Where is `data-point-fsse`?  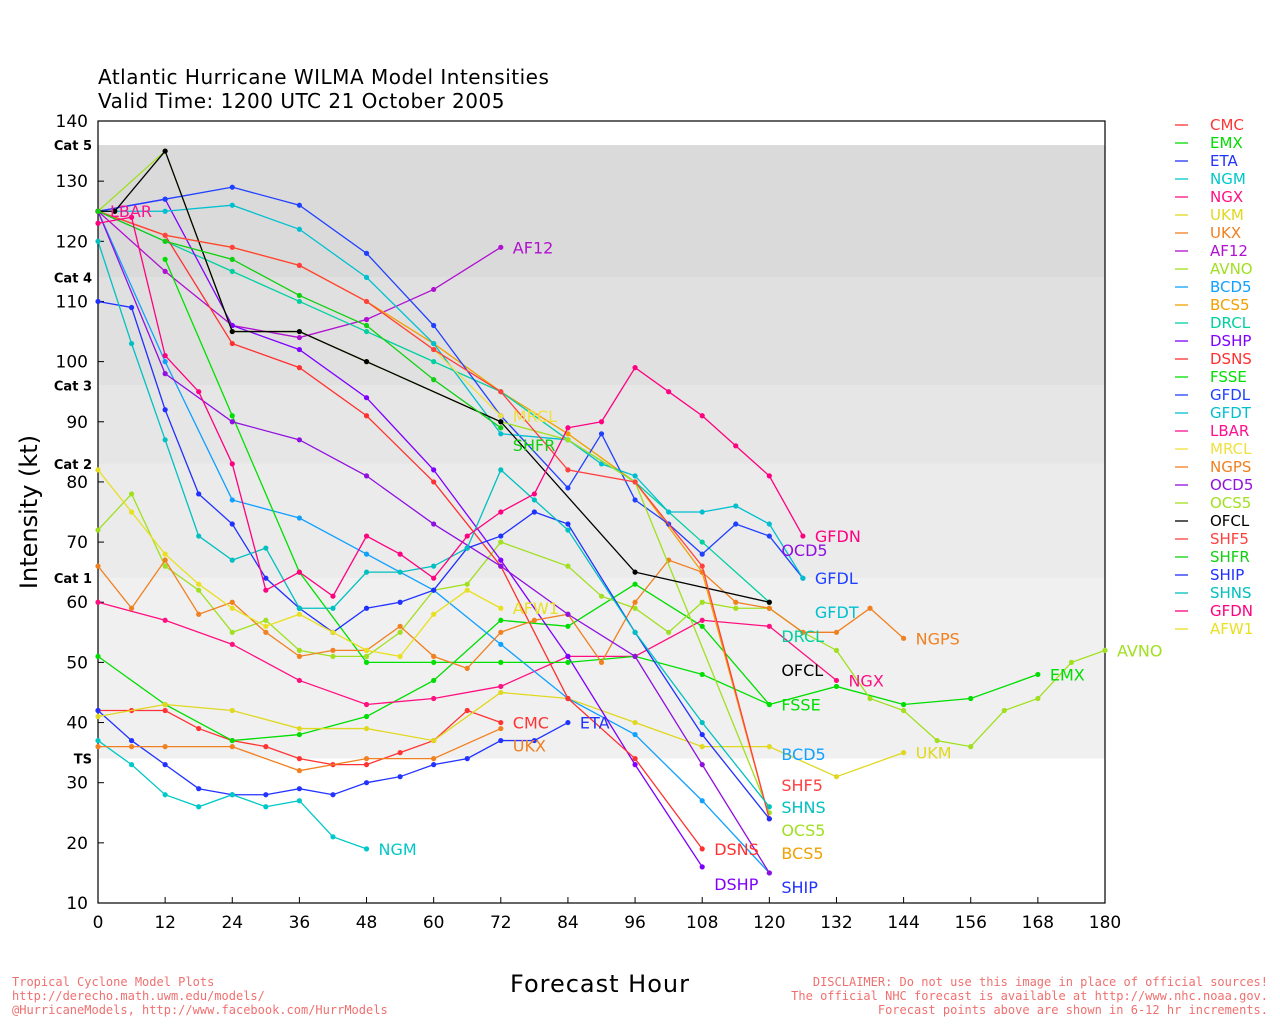
data-point-fsse is located at coordinates (434, 662).